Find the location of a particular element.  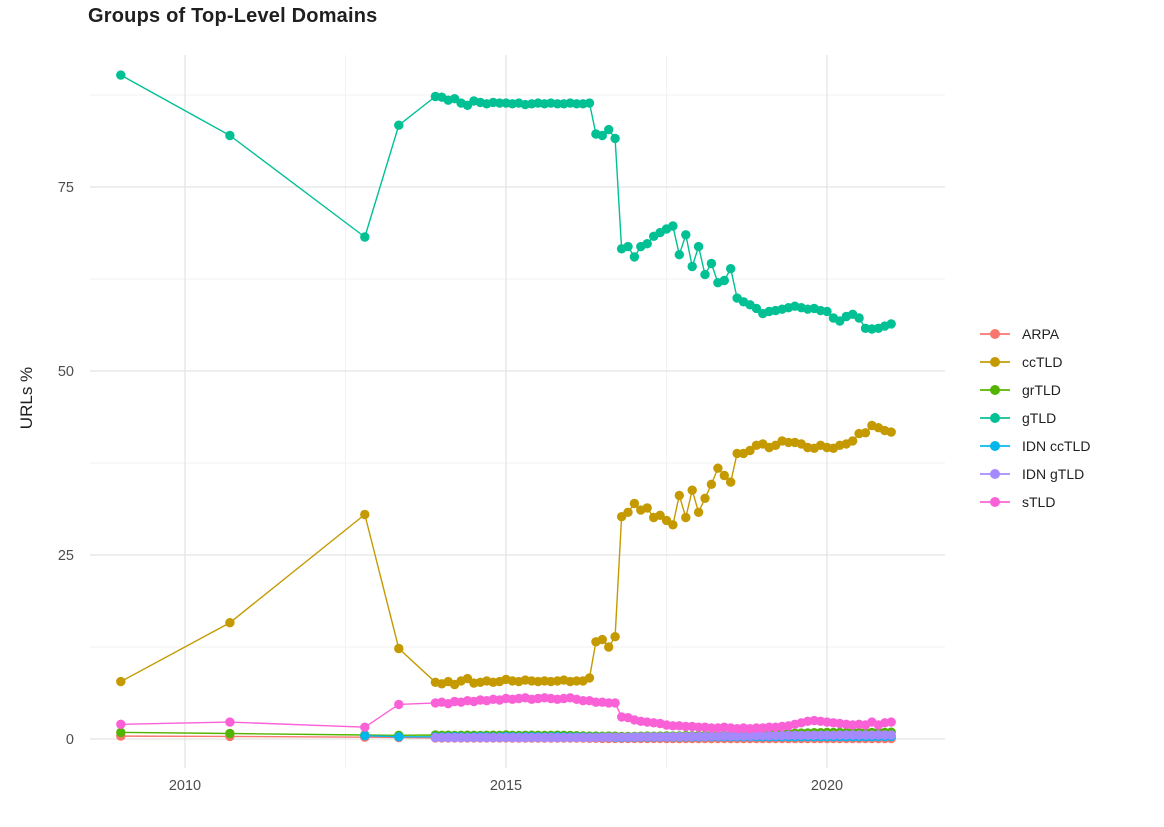

y-tick-label: 75 is located at coordinates (66, 188).